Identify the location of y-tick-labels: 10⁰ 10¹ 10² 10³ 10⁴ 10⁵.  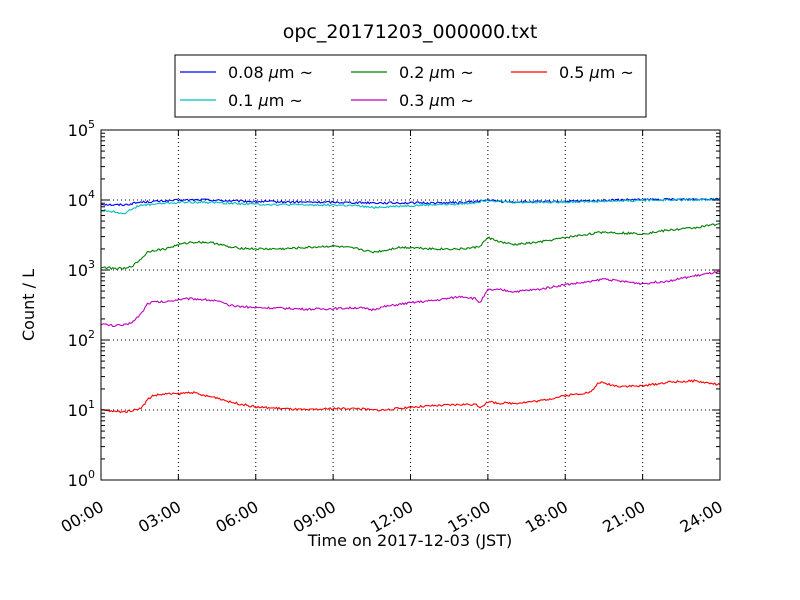
(81, 304).